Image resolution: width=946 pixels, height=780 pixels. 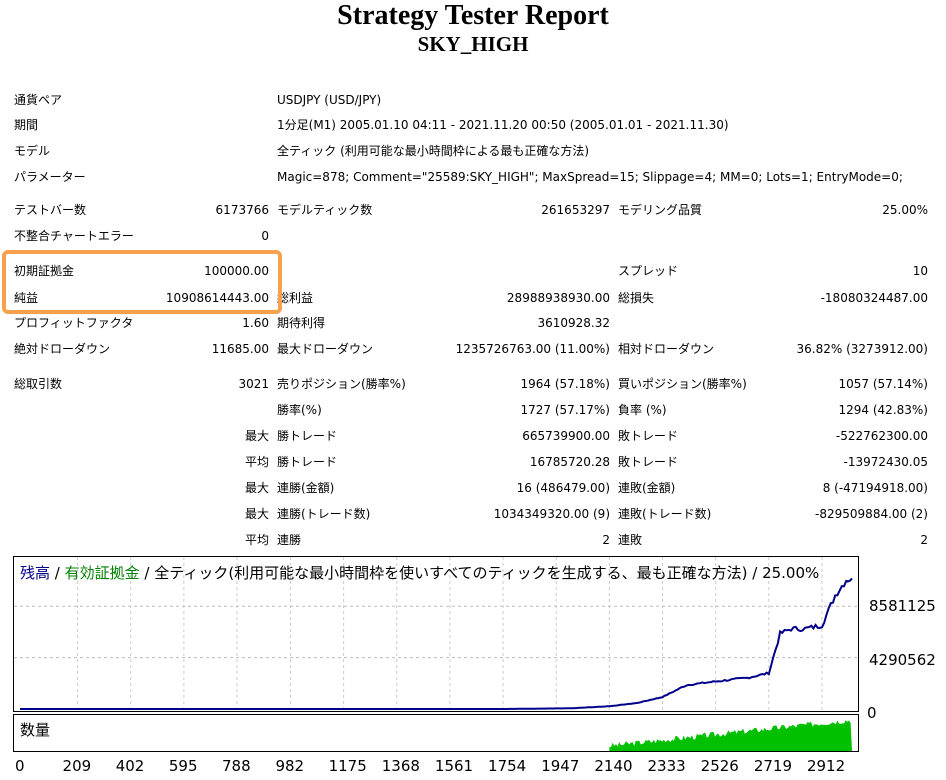 I want to click on legend-equity: 有効証拠金, so click(x=102, y=573).